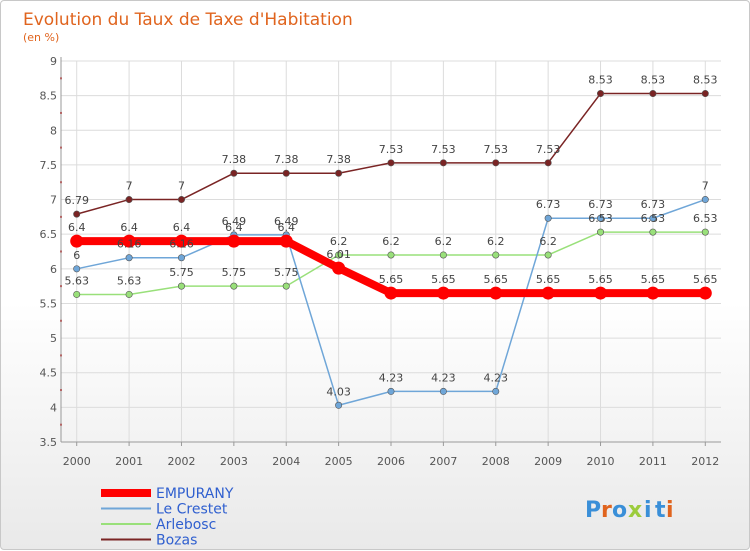 The width and height of the screenshot is (750, 551). I want to click on data-label: 6.01, so click(338, 254).